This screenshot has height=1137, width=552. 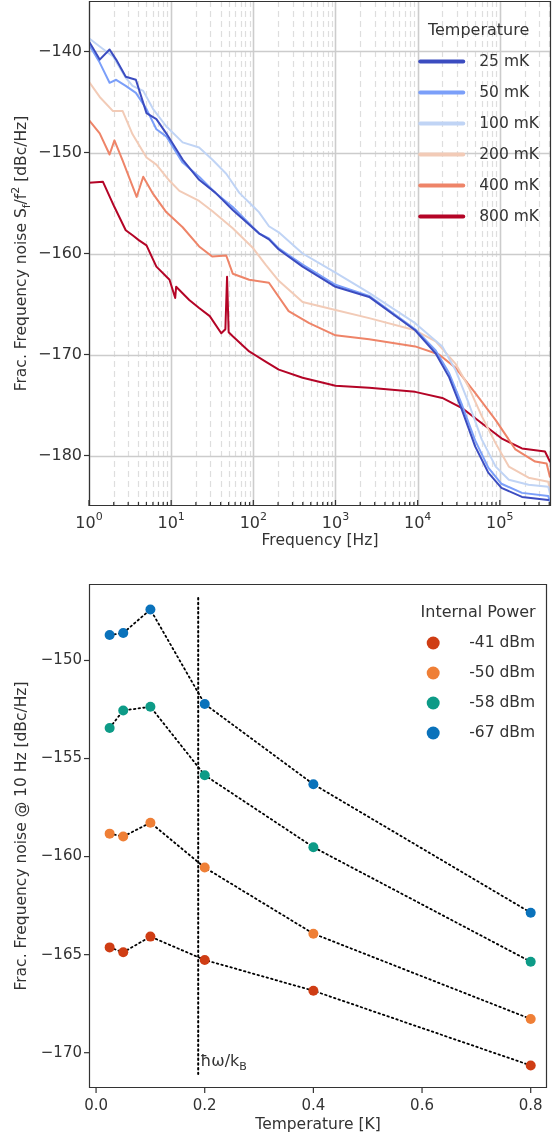 What do you see at coordinates (60, 454) in the screenshot?
I see `y-tick-label: −180` at bounding box center [60, 454].